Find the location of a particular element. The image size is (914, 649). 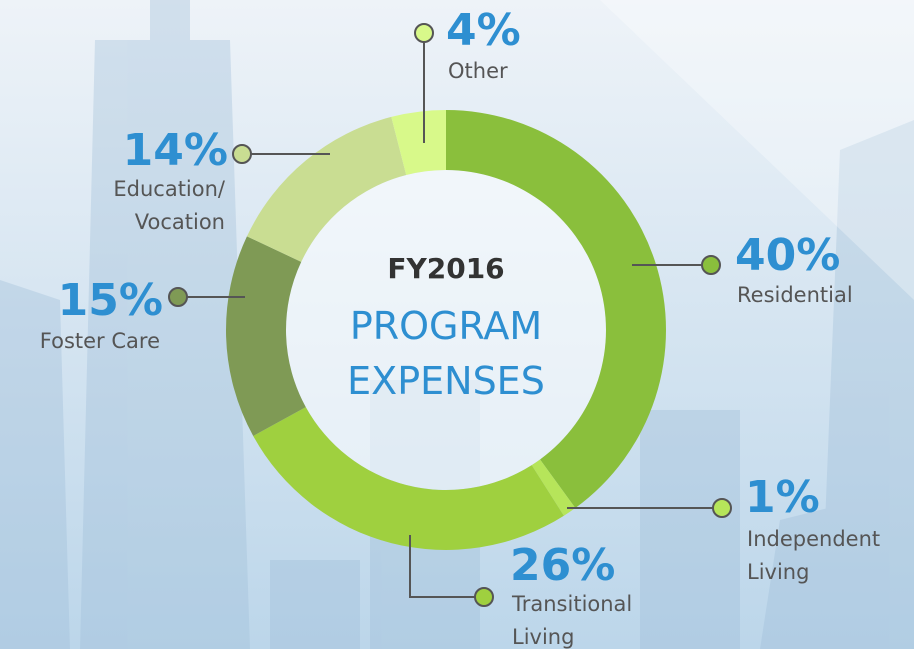

value-label: 1% is located at coordinates (782, 497).